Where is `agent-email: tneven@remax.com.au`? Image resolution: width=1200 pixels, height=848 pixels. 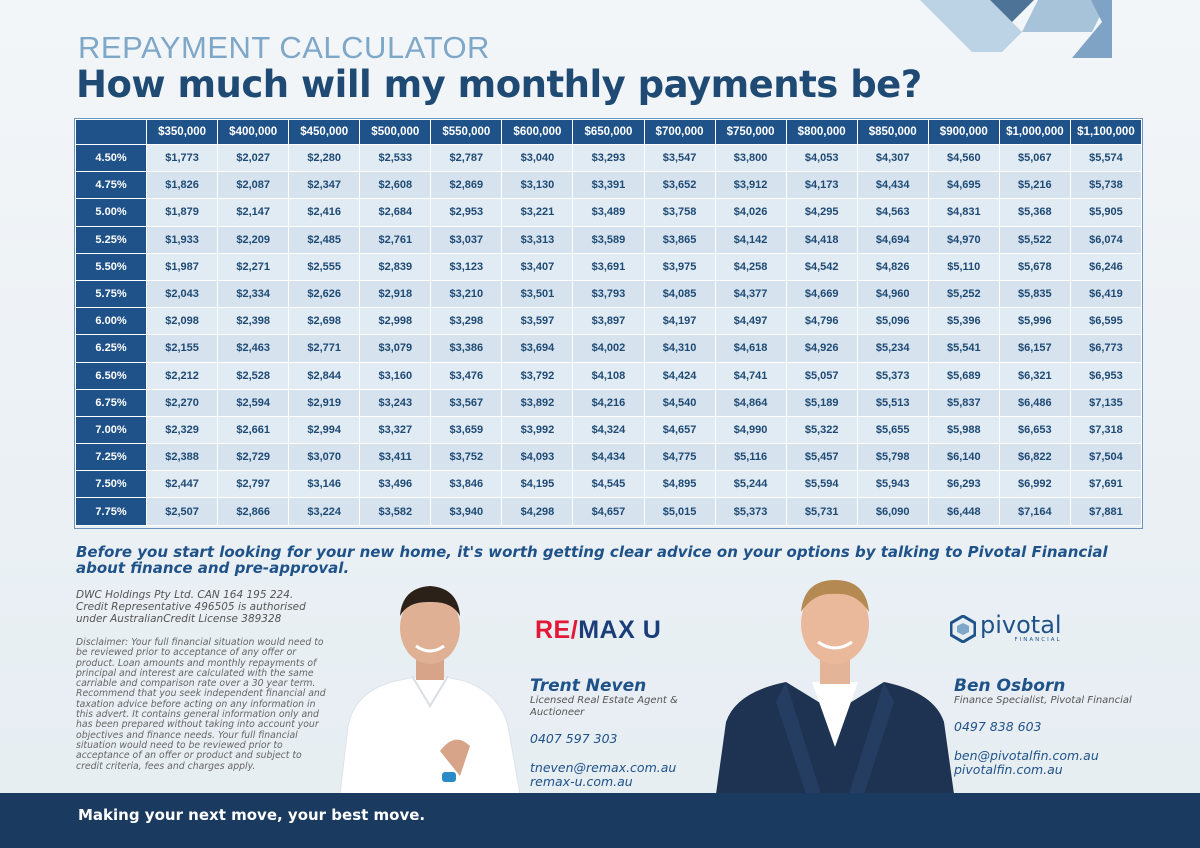
agent-email: tneven@remax.com.au is located at coordinates (603, 767).